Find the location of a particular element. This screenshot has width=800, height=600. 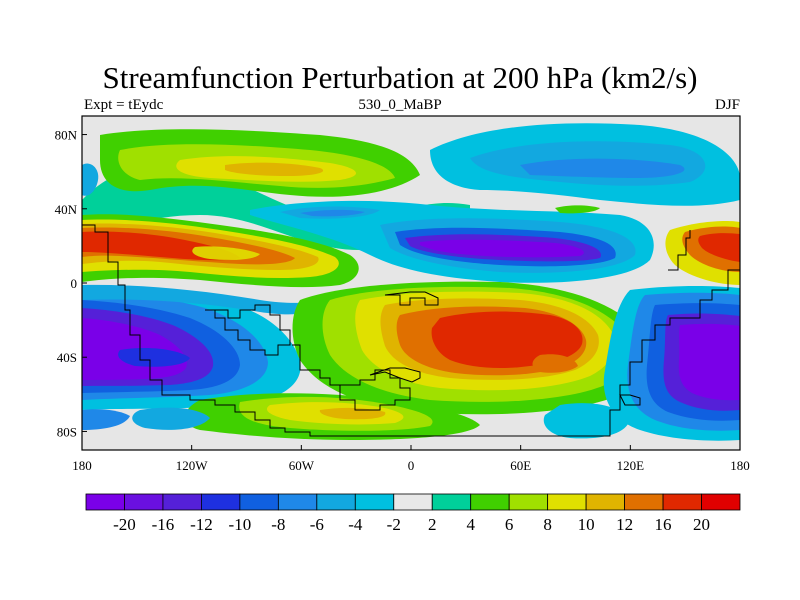

x-tick-label: 60E is located at coordinates (520, 465).